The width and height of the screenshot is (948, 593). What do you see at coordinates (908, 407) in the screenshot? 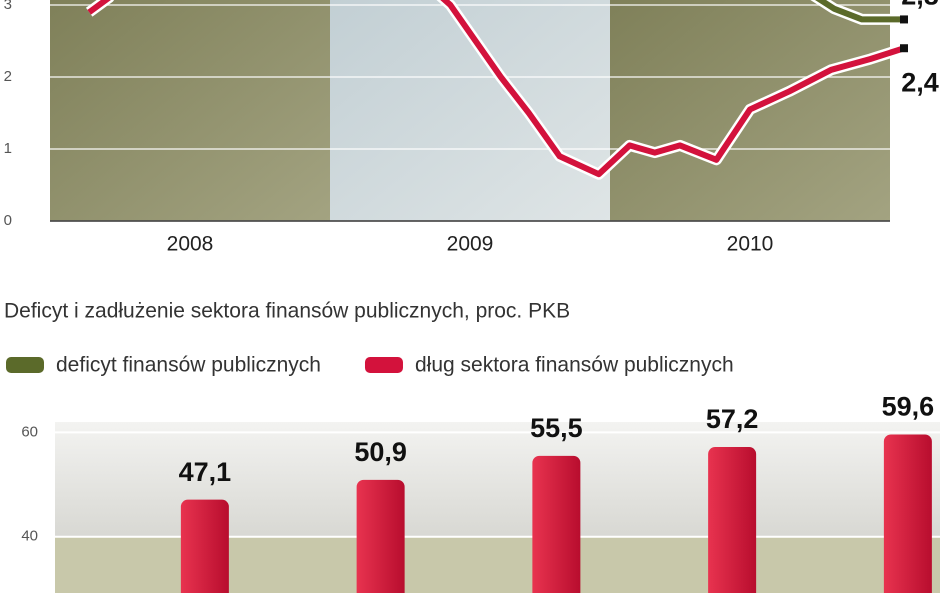
I see `value-label: 59,6` at bounding box center [908, 407].